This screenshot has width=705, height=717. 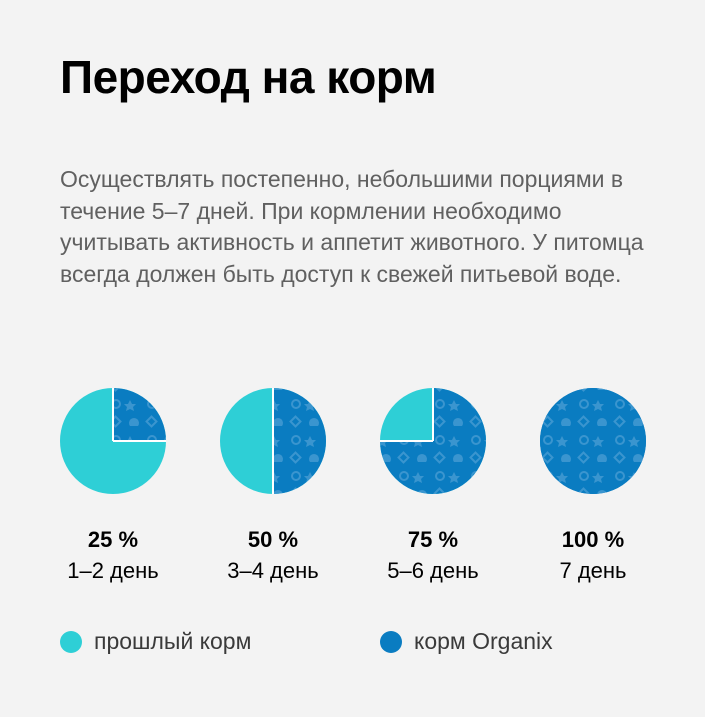 What do you see at coordinates (273, 570) in the screenshot?
I see `pie-days-label: 3–4 день` at bounding box center [273, 570].